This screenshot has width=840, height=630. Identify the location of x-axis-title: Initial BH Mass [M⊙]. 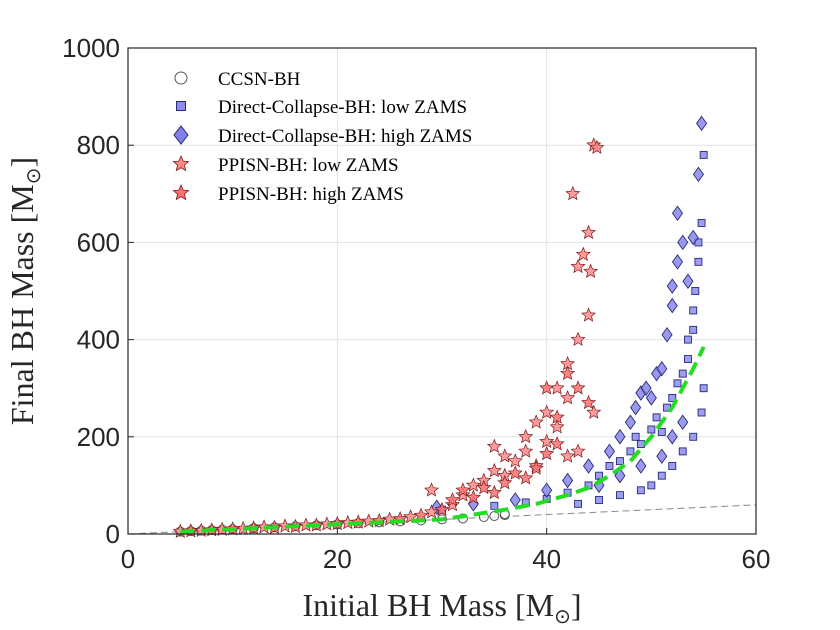
(442, 607).